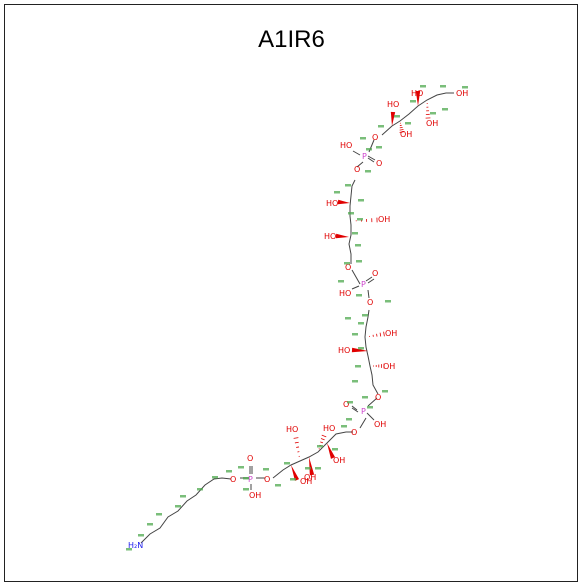 This screenshot has height=587, width=583. What do you see at coordinates (291, 39) in the screenshot?
I see `molecule-title: A1IR6` at bounding box center [291, 39].